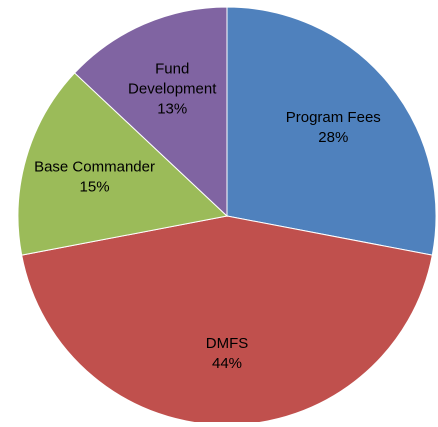  I want to click on slice-value: 44%, so click(227, 363).